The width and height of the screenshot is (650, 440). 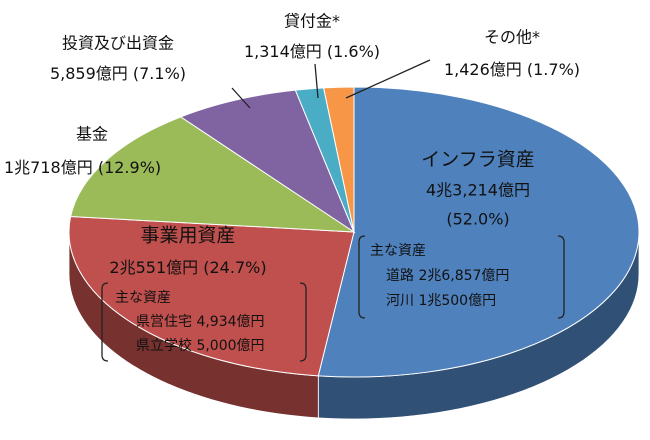 I want to click on value-label: (24.7%), so click(x=234, y=267).